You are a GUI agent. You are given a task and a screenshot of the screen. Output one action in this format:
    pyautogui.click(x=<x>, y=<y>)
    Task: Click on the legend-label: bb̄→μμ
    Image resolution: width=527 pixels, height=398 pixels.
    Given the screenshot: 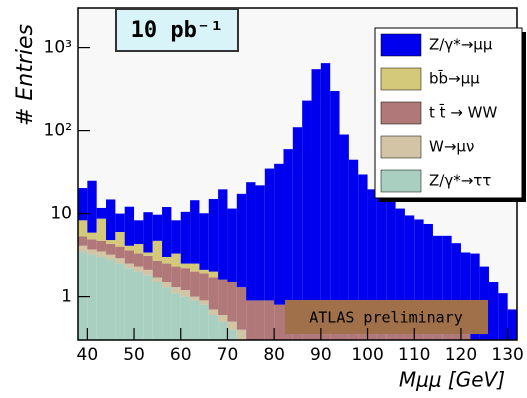 What is the action you would take?
    pyautogui.click(x=454, y=78)
    